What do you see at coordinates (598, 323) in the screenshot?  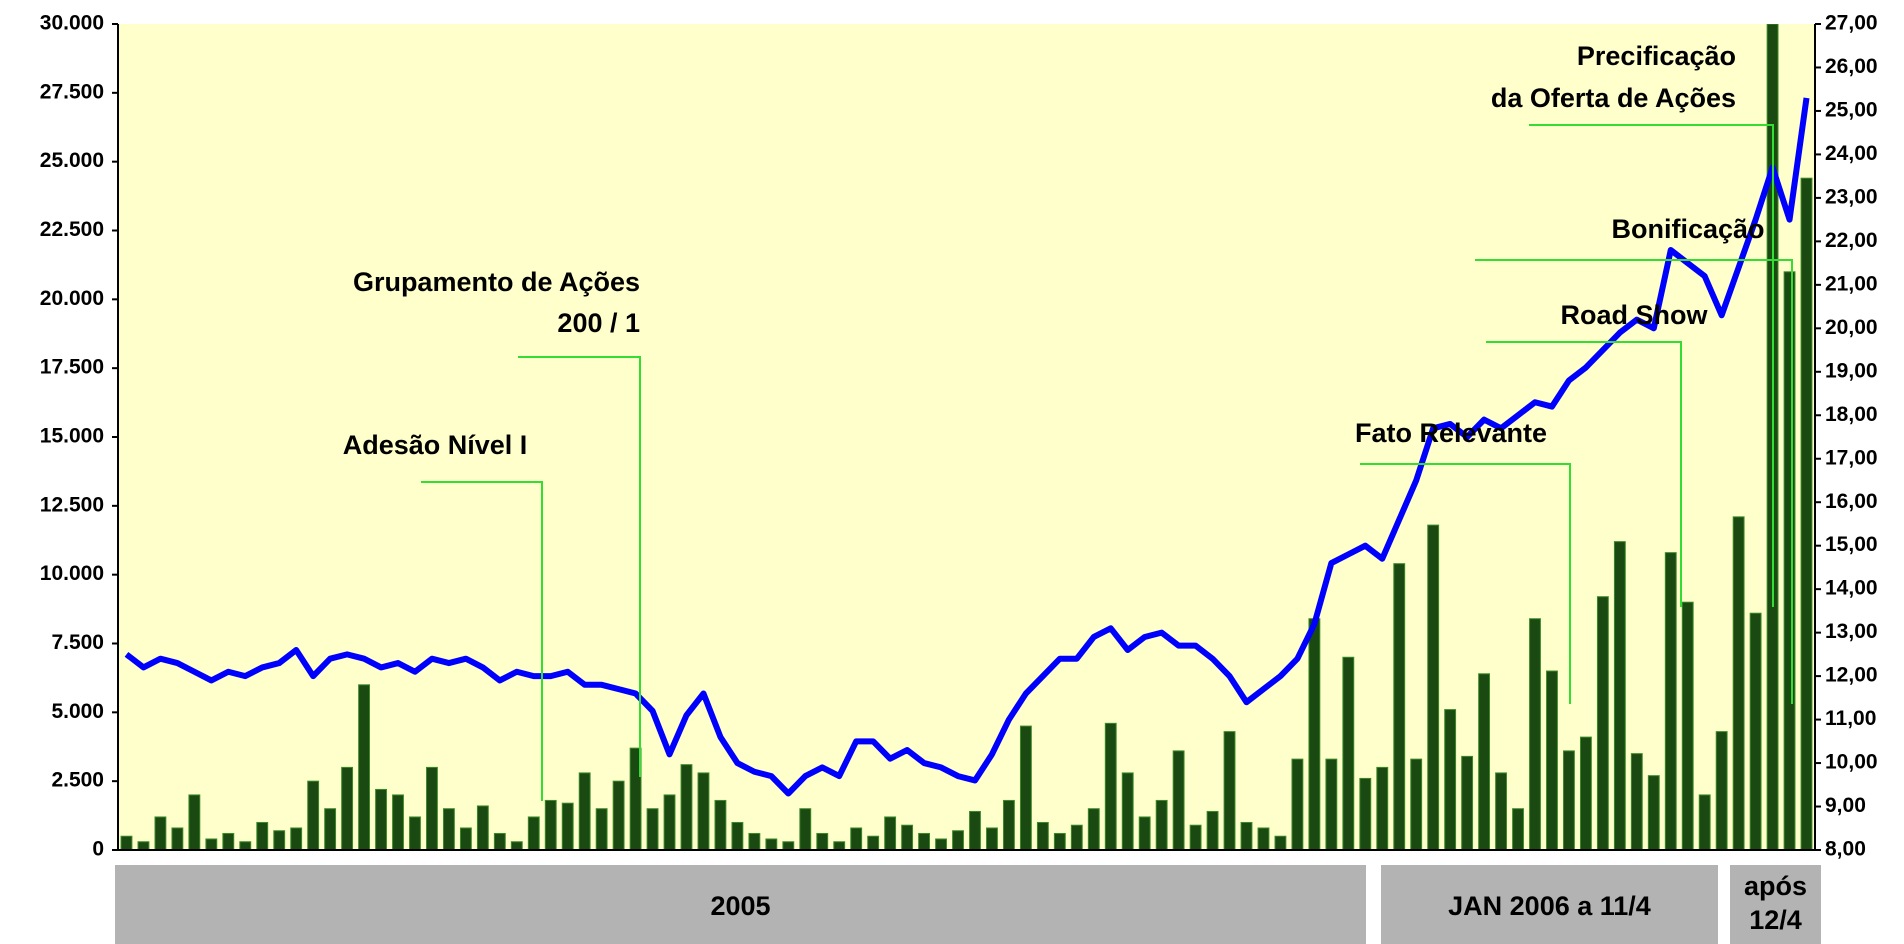 I see `annotation: 200 / 1` at bounding box center [598, 323].